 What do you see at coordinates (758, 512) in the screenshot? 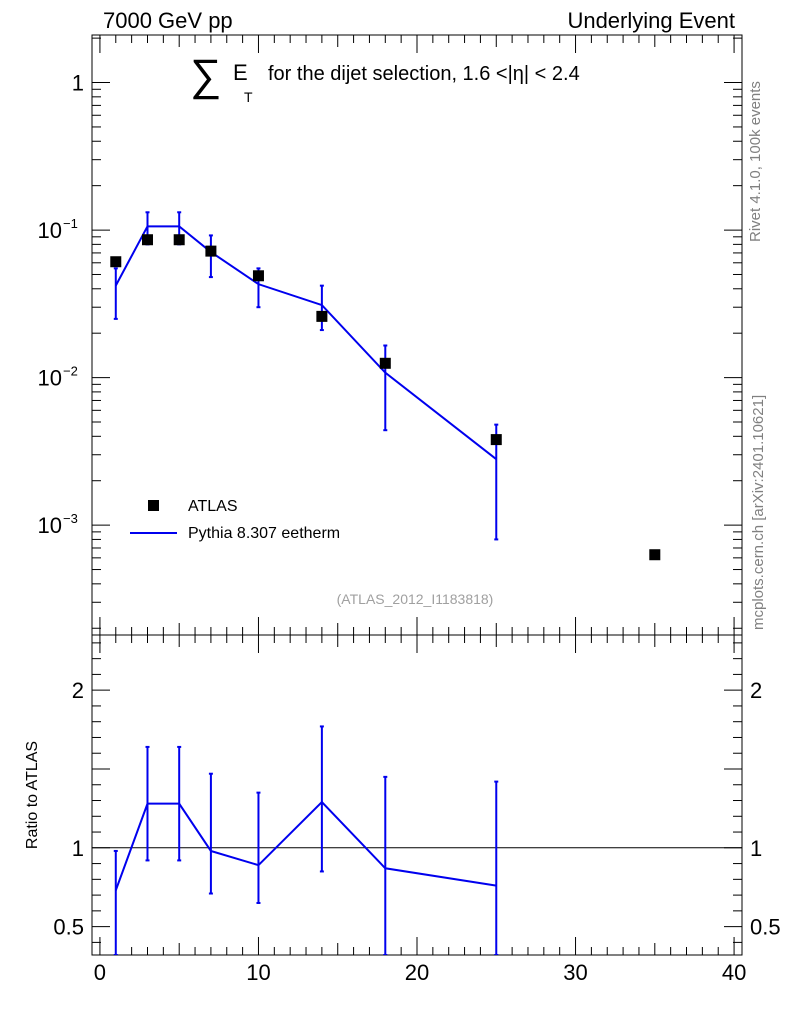
I see `mcplots-label: mcplots.cern.ch [arXiv:2401.10621]` at bounding box center [758, 512].